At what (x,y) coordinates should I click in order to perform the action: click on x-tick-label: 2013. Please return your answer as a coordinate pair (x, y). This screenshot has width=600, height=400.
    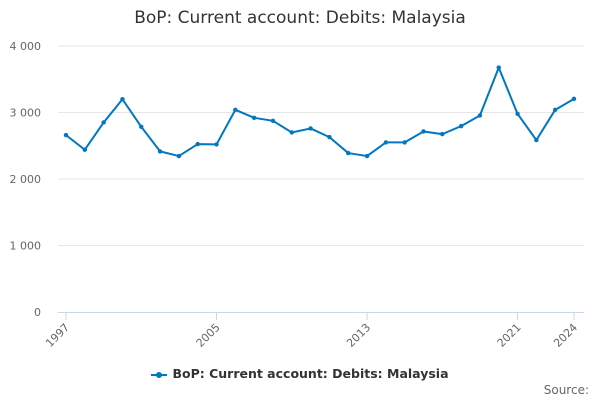
    Looking at the image, I should click on (358, 335).